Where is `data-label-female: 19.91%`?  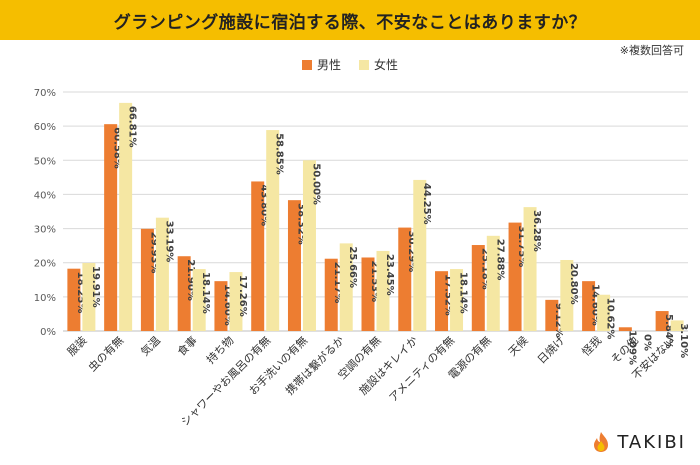
data-label-female: 19.91% is located at coordinates (95, 287).